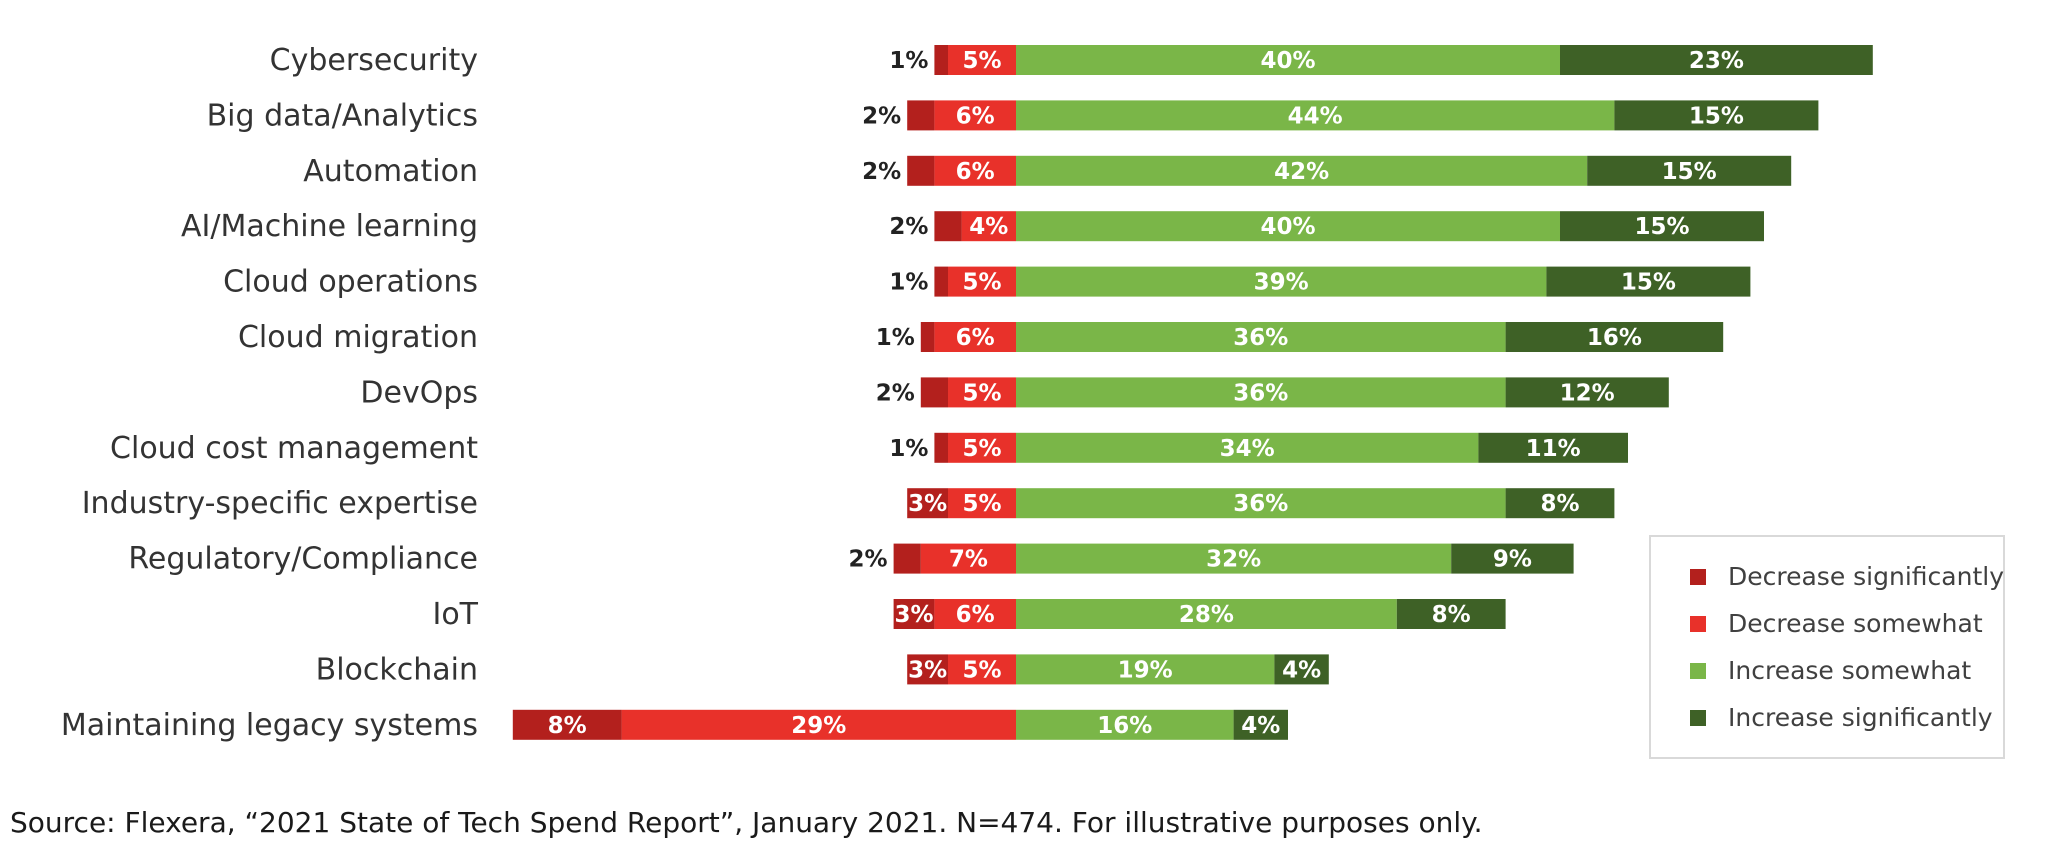 The width and height of the screenshot is (2056, 863). What do you see at coordinates (280, 503) in the screenshot?
I see `category-label: Industry-specific expertise` at bounding box center [280, 503].